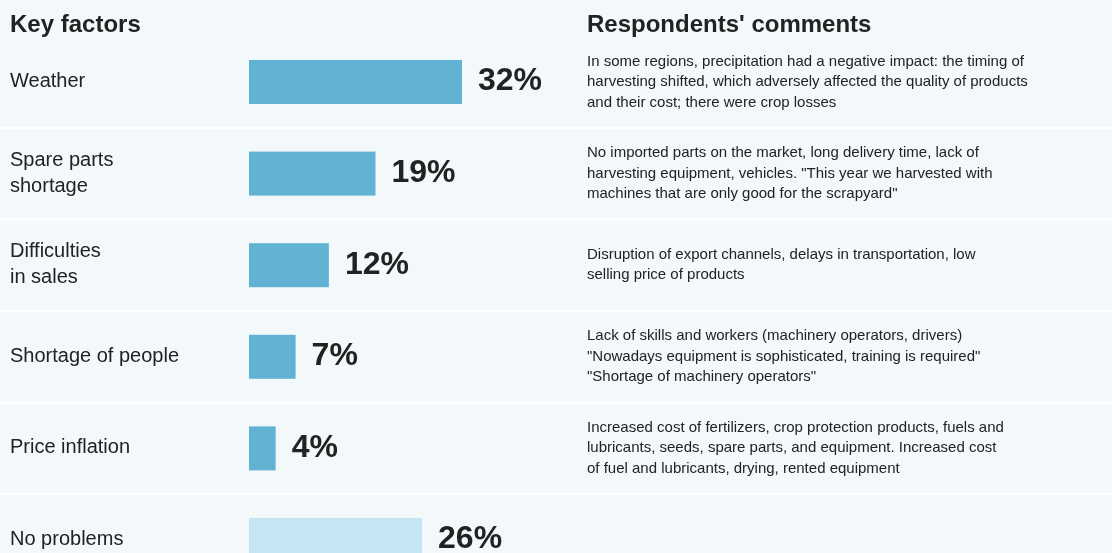 This screenshot has height=553, width=1112. I want to click on text: Respondents' comments, so click(729, 24).